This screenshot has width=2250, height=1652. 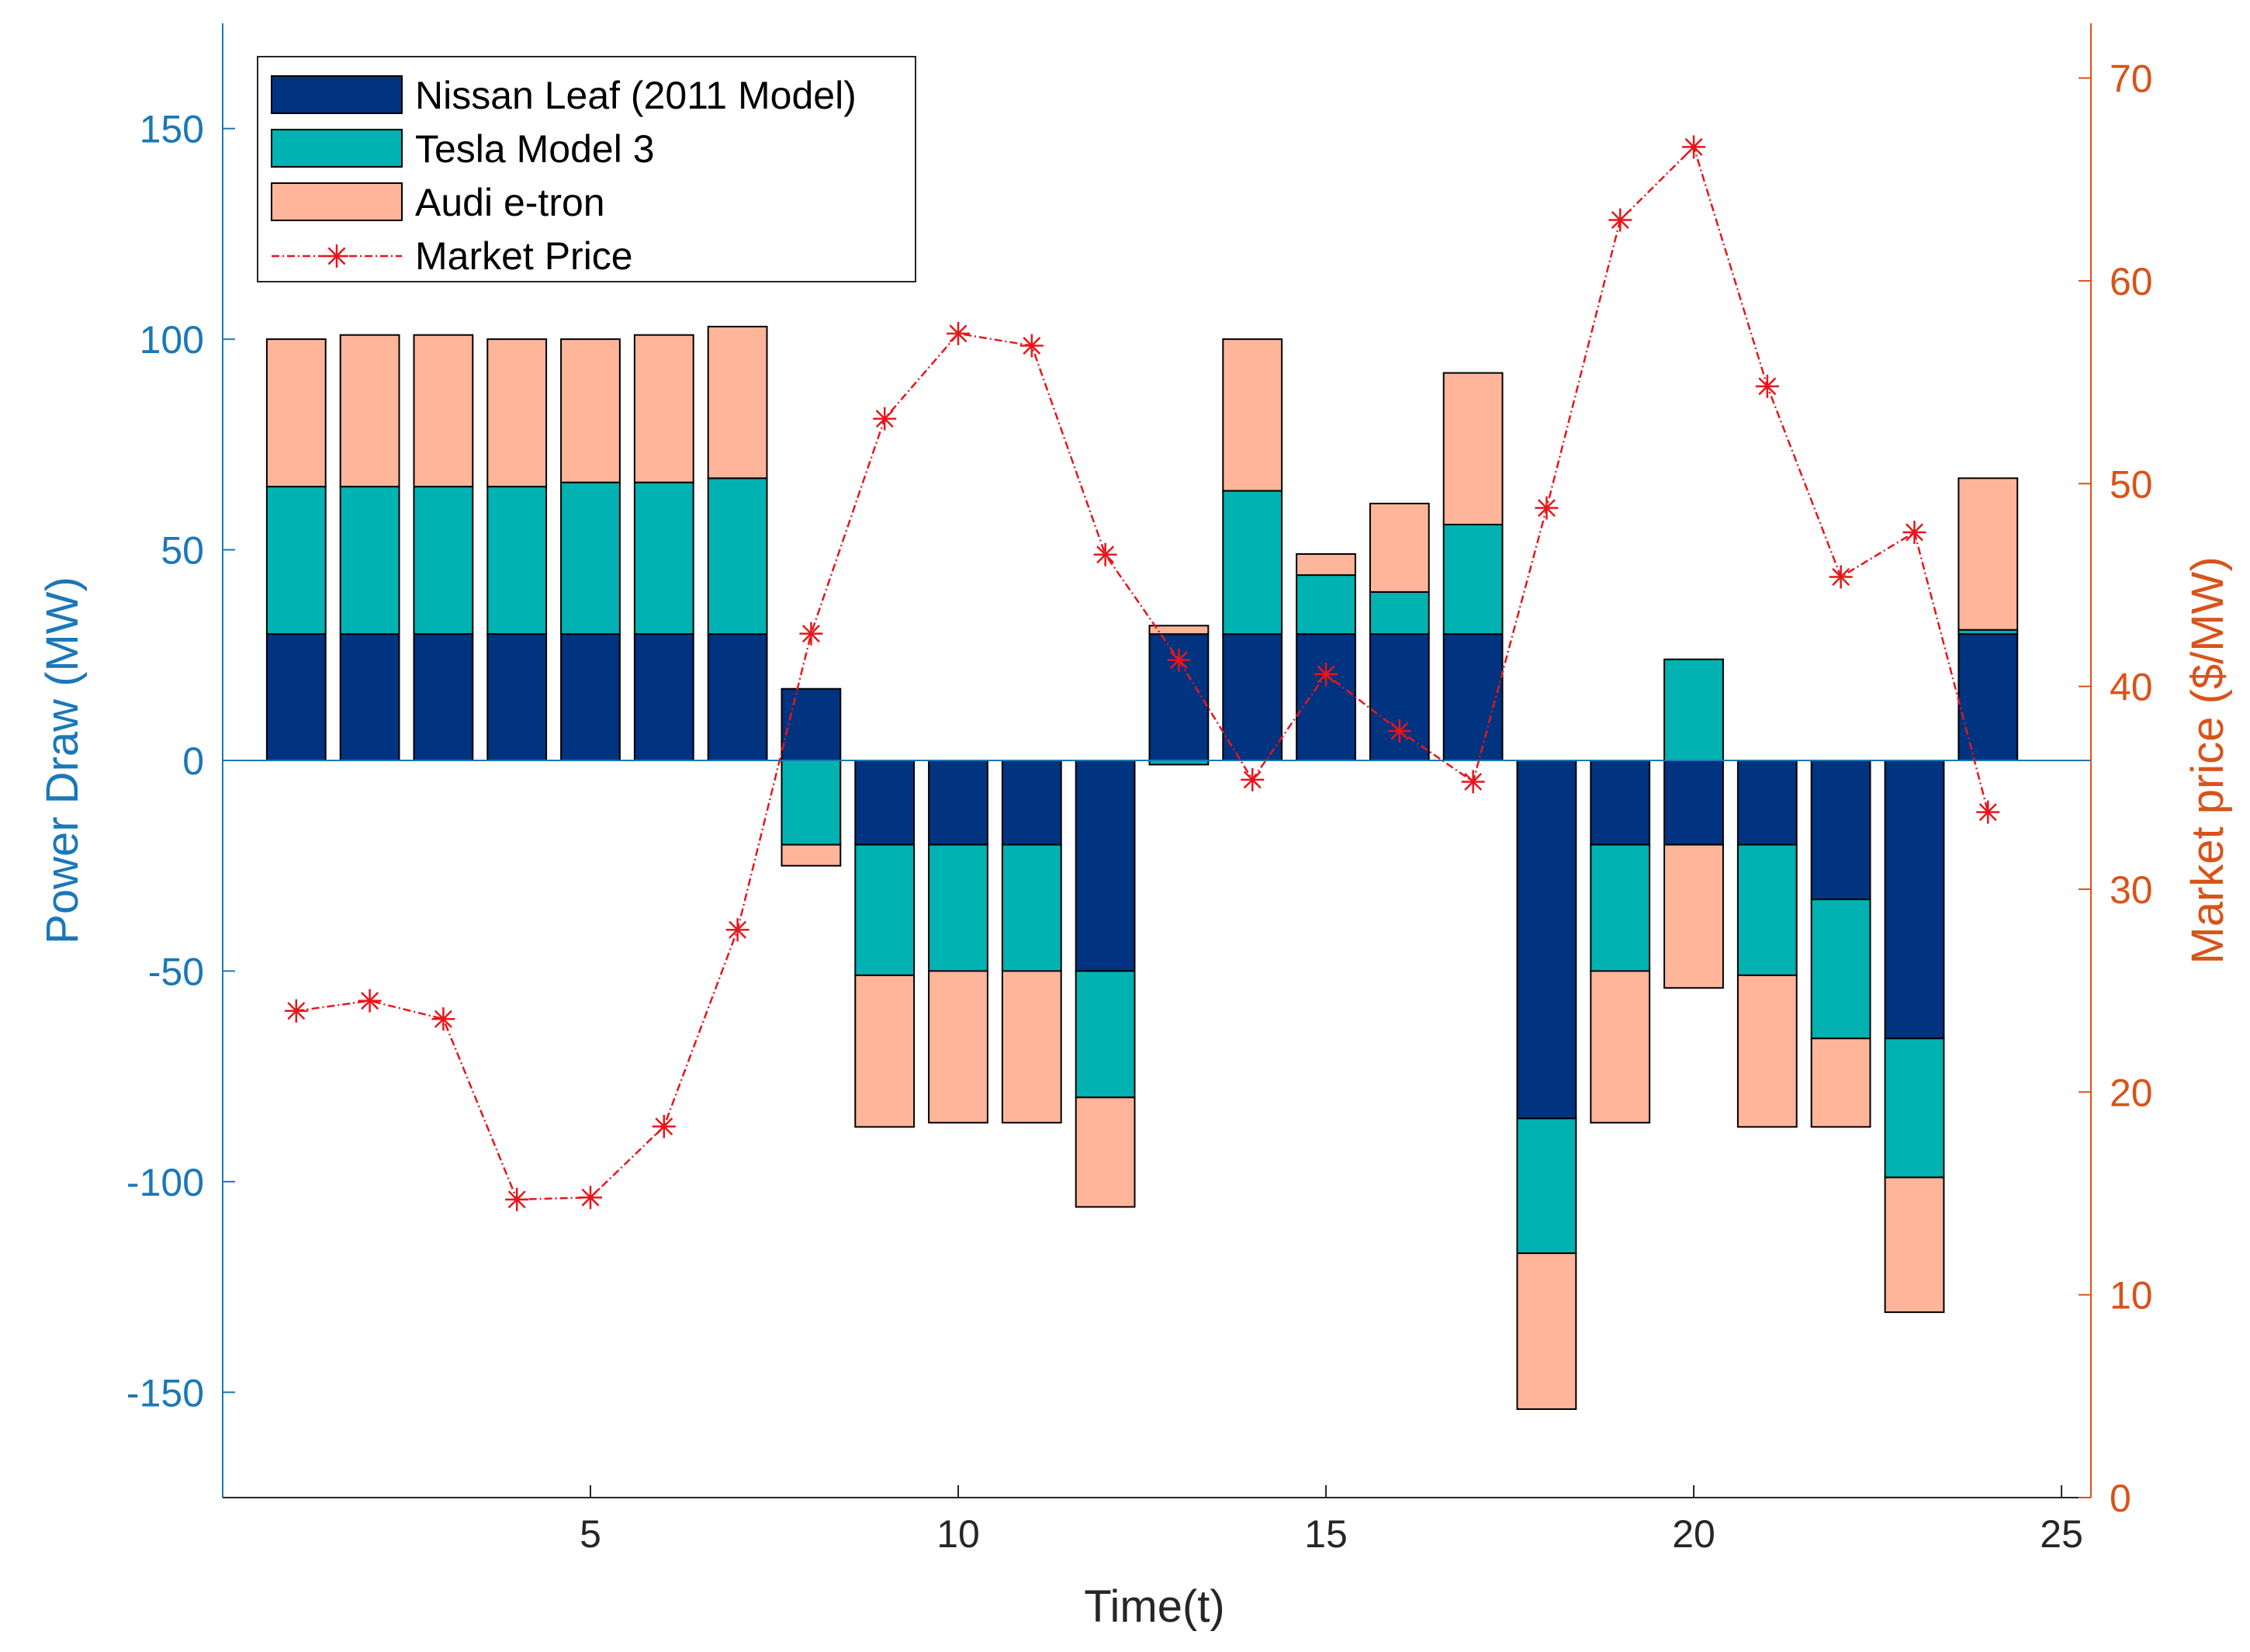 What do you see at coordinates (1841, 830) in the screenshot?
I see `bar-nissan-t22` at bounding box center [1841, 830].